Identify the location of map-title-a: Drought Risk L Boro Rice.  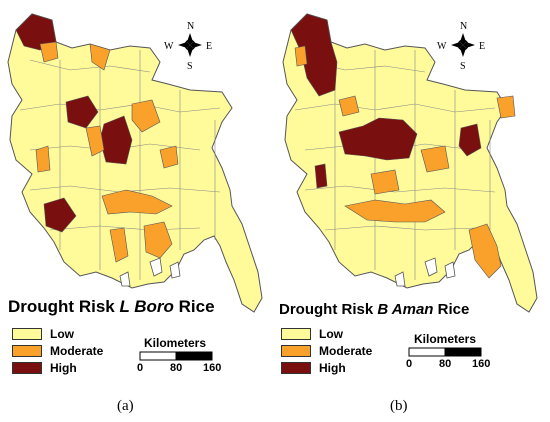
(111, 307).